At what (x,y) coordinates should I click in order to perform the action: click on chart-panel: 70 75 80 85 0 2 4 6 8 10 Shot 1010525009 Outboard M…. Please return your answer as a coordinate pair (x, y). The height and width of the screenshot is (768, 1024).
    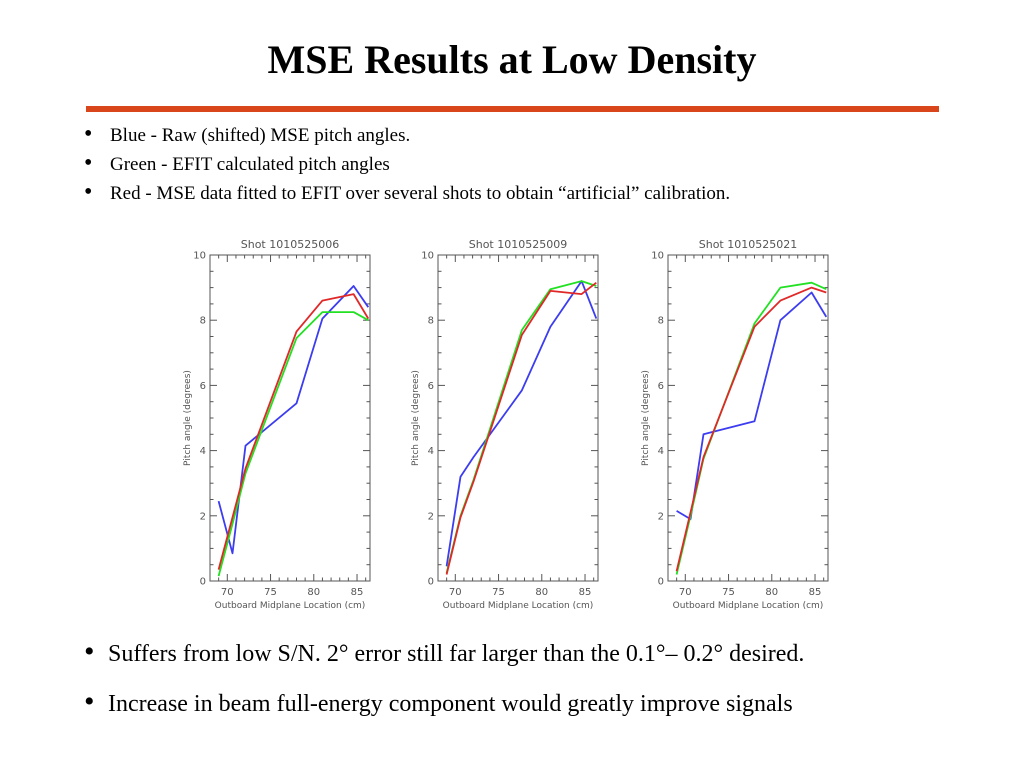
    Looking at the image, I should click on (505, 424).